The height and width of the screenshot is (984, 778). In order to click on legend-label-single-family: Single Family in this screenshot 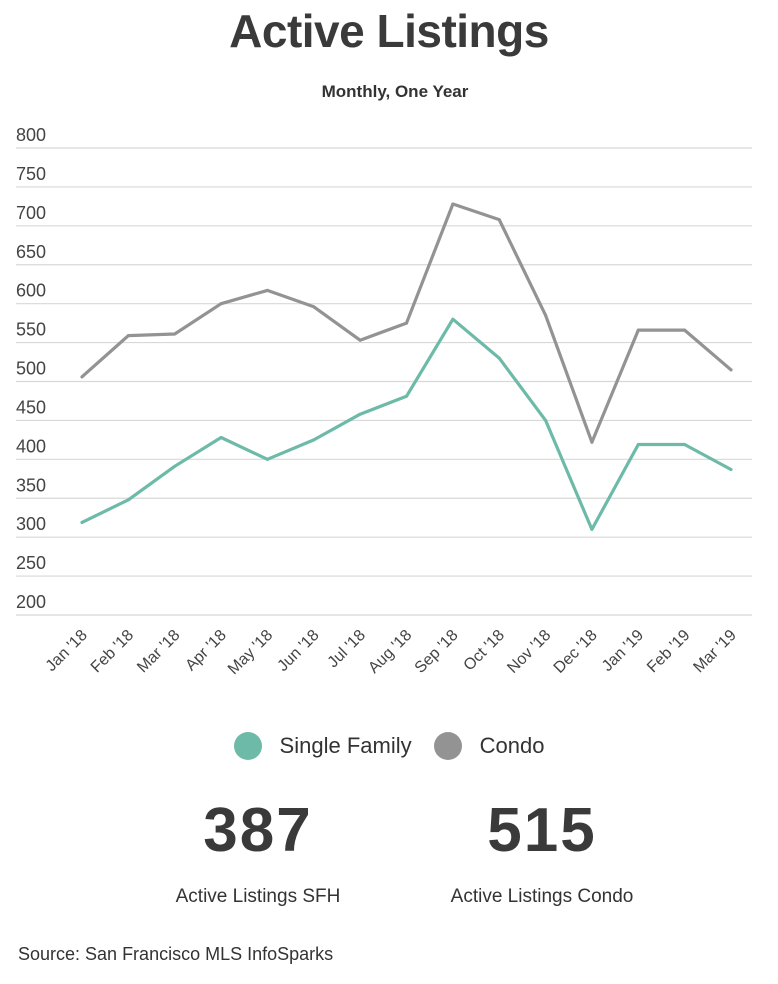, I will do `click(345, 745)`.